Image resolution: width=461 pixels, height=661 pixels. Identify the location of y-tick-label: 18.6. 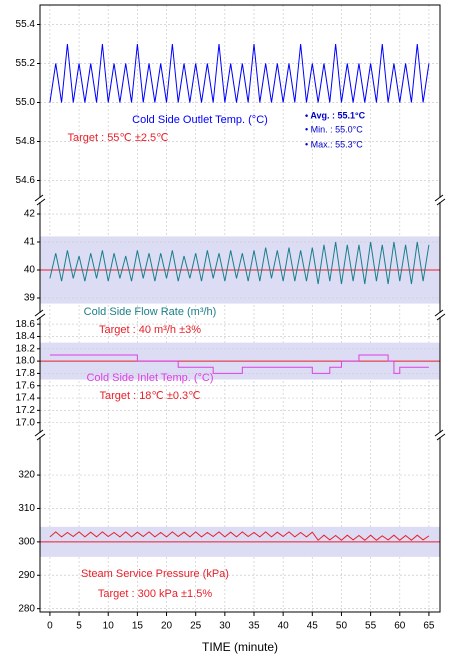
(26, 324).